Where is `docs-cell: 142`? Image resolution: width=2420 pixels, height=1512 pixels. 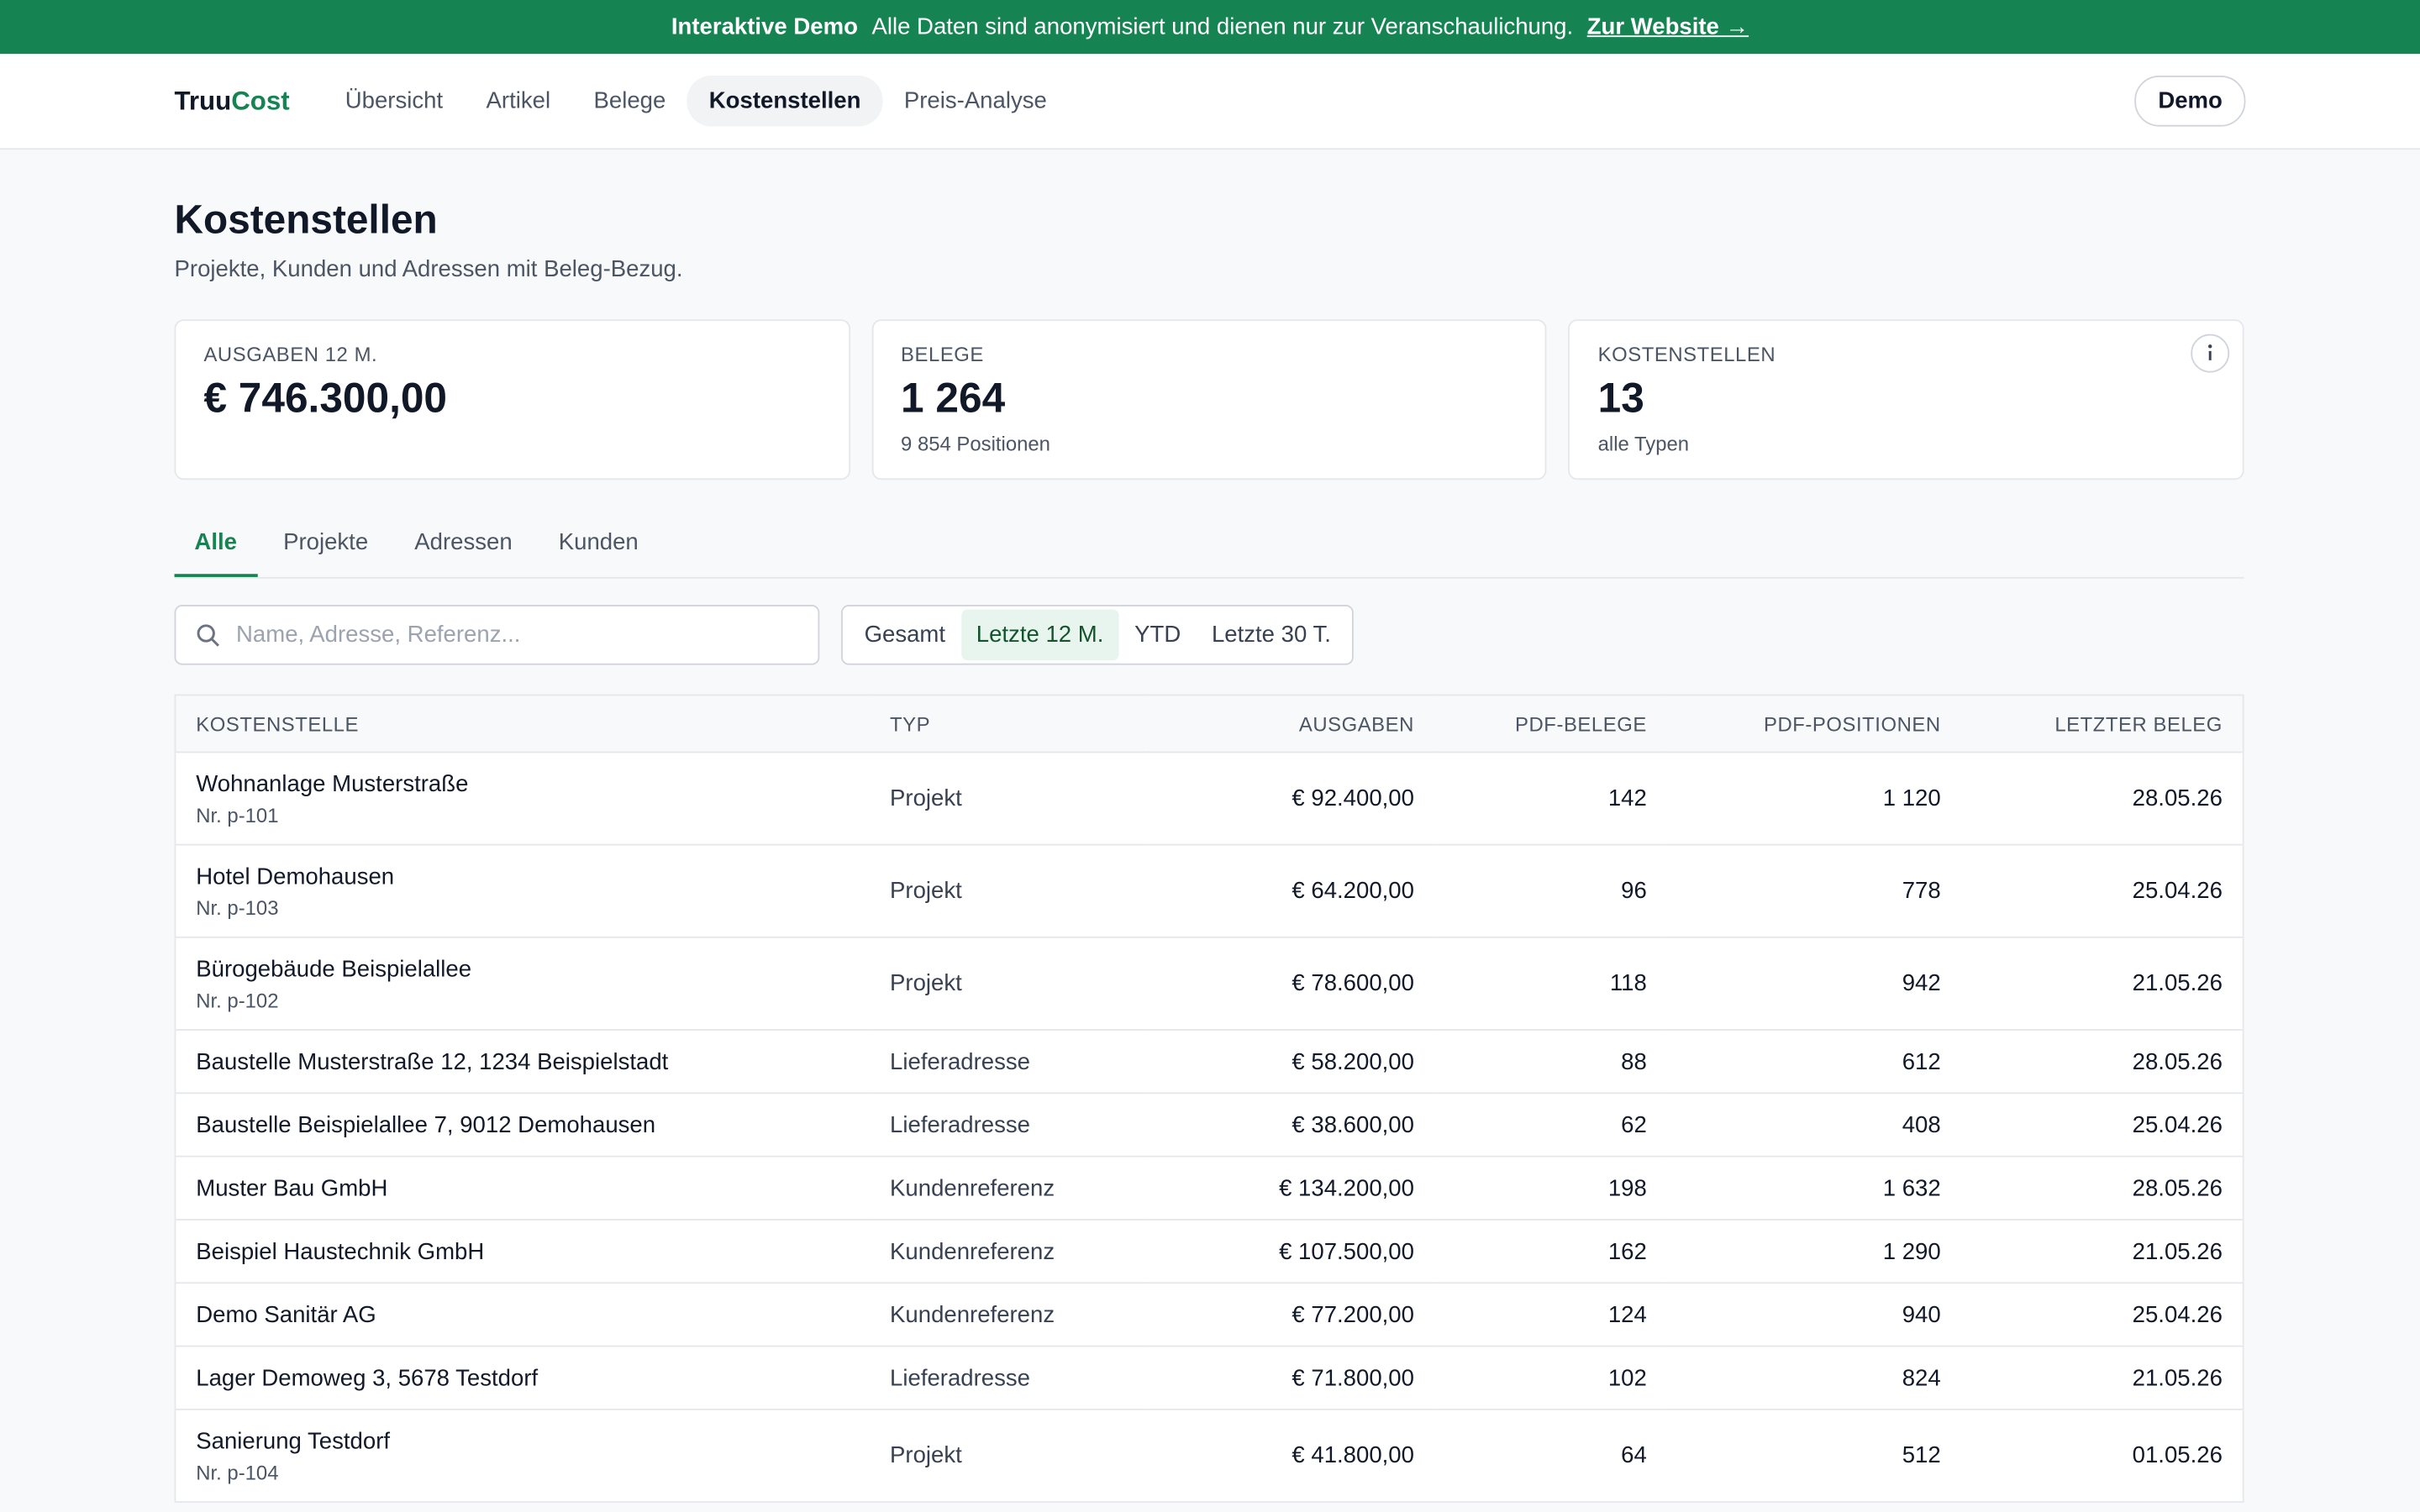
docs-cell: 142 is located at coordinates (1550, 799).